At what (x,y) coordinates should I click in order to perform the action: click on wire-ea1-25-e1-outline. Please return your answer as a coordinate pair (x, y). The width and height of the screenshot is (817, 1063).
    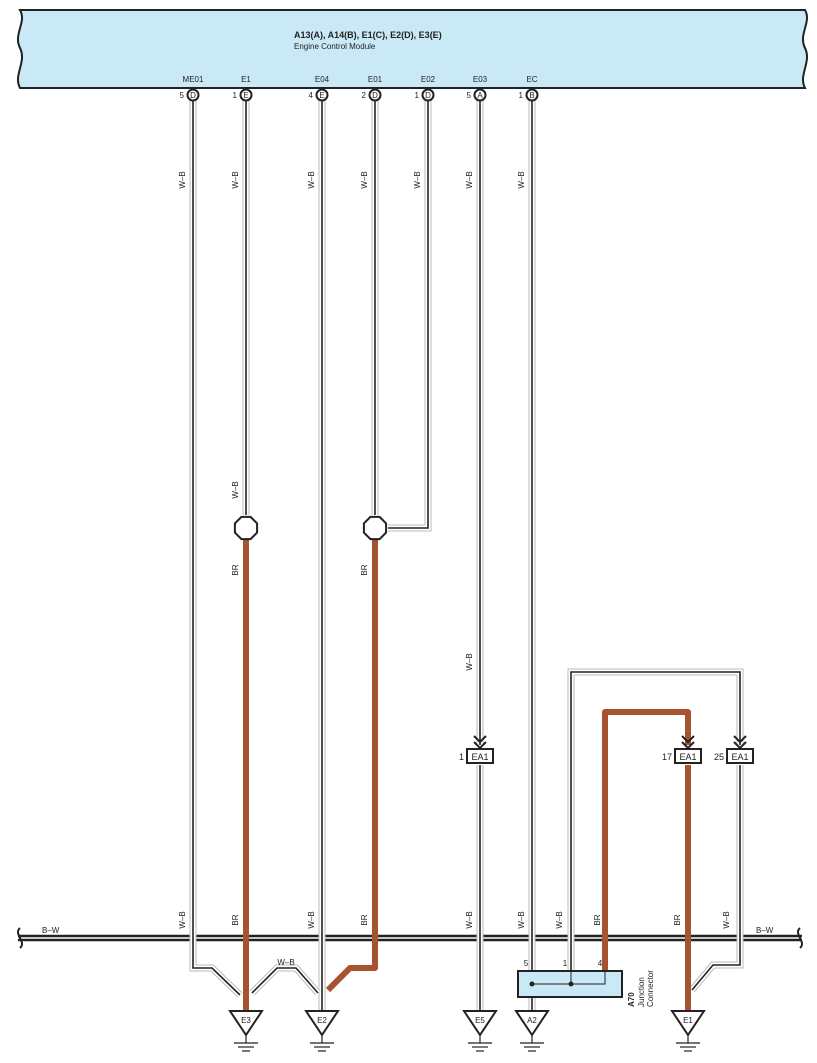
    Looking at the image, I should click on (716, 879).